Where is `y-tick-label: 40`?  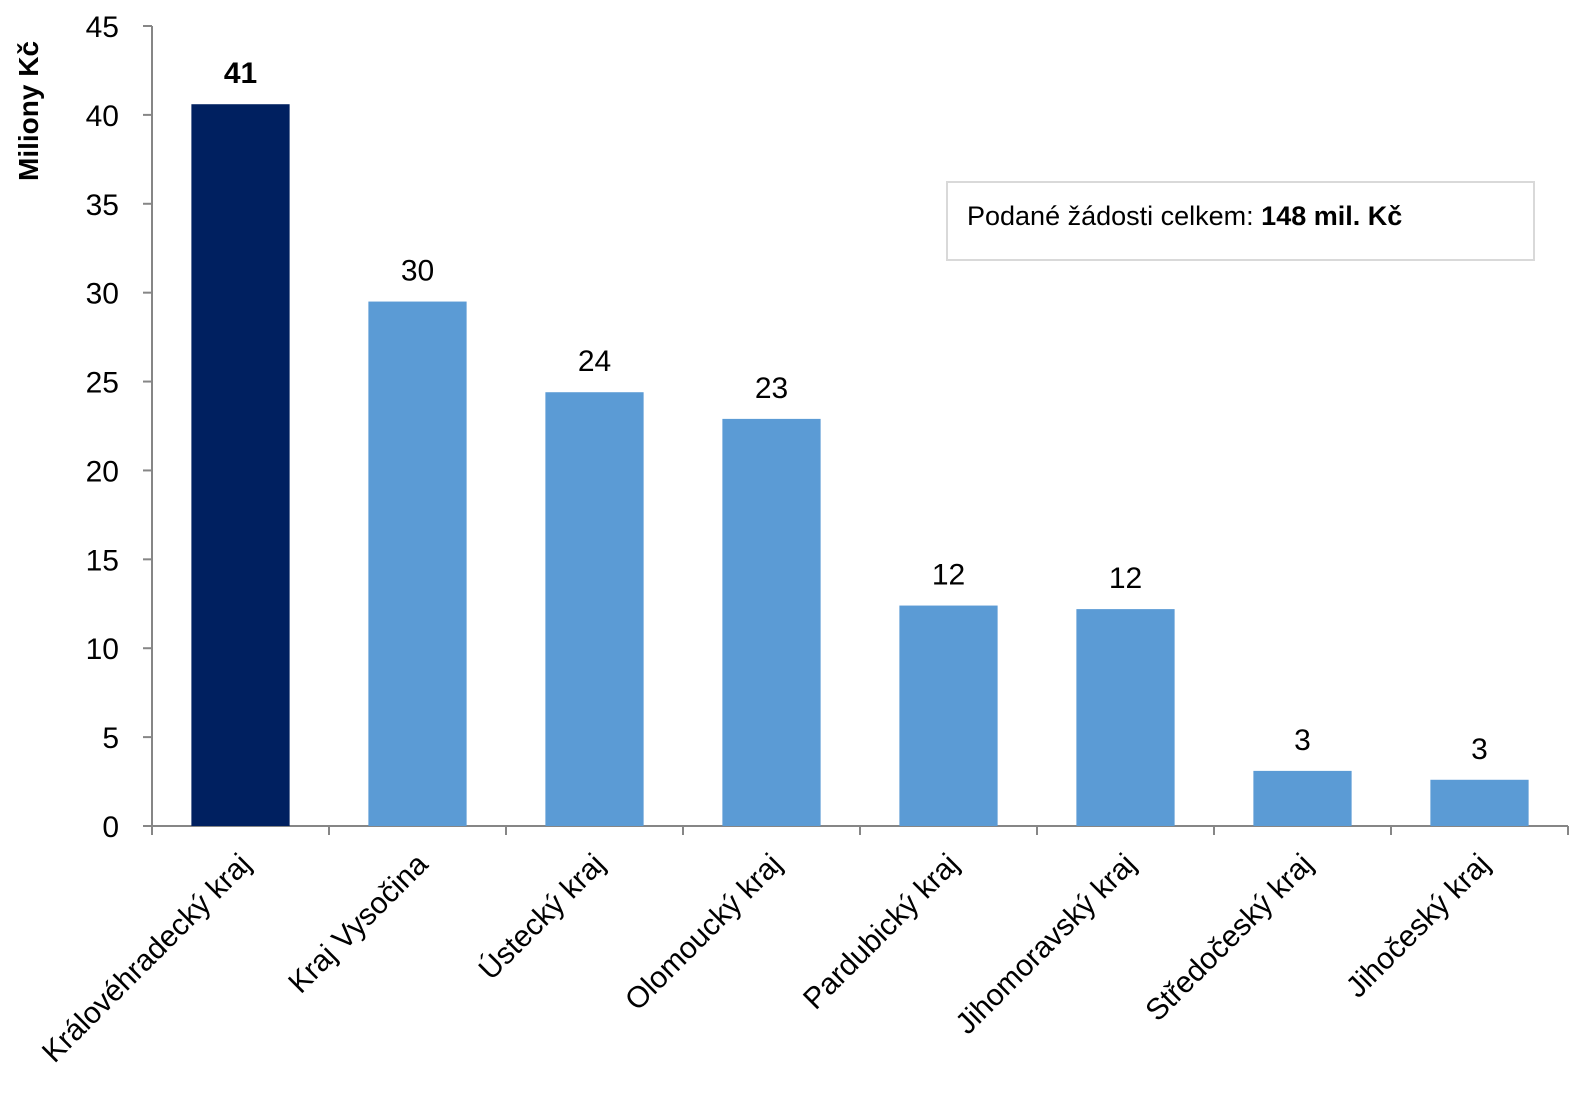
y-tick-label: 40 is located at coordinates (102, 116).